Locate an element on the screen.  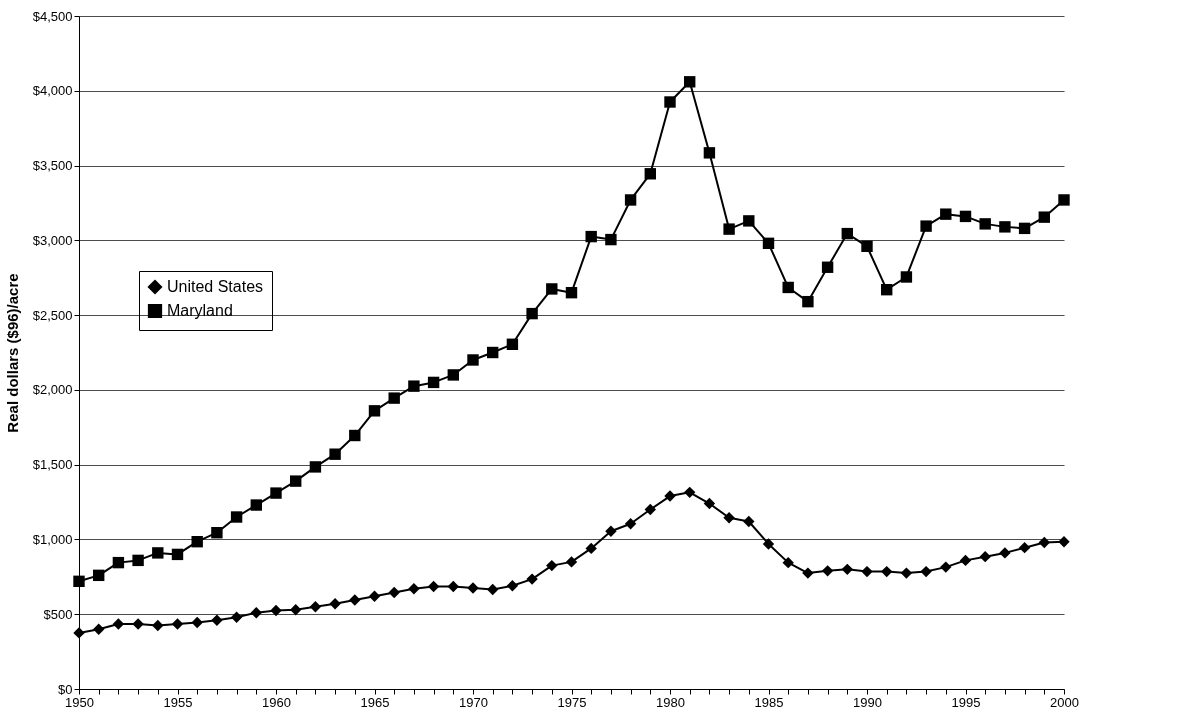
y-tick-label: $2,000 is located at coordinates (52, 390).